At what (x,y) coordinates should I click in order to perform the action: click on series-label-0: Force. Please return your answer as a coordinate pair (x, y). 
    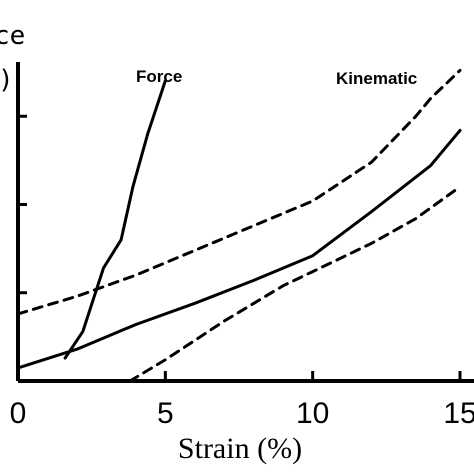
    Looking at the image, I should click on (159, 76).